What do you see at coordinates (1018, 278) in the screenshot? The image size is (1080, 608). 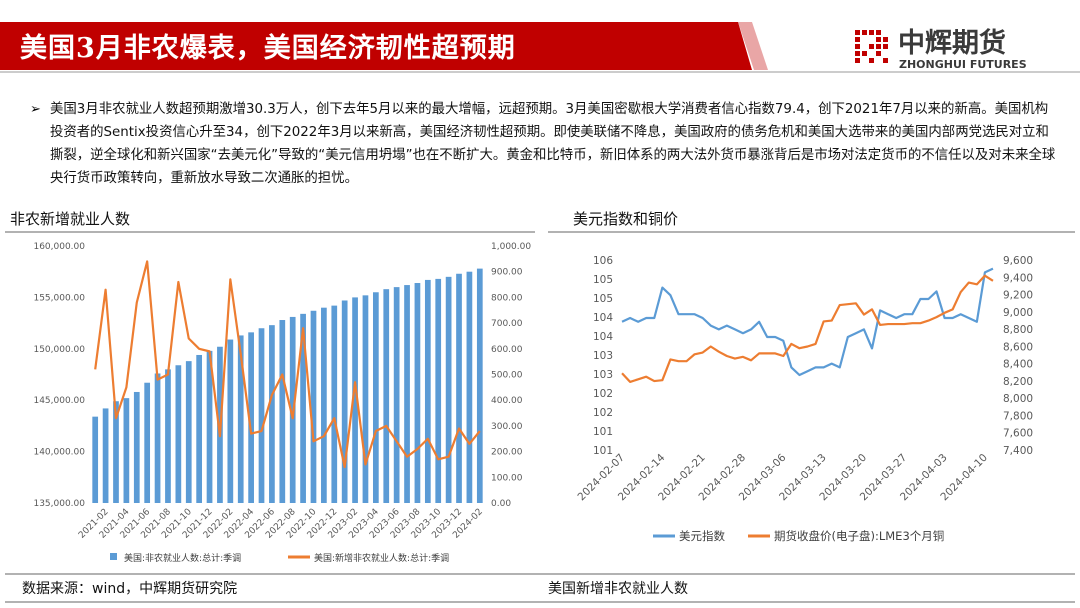 I see `y2-tick-label: 9,400` at bounding box center [1018, 278].